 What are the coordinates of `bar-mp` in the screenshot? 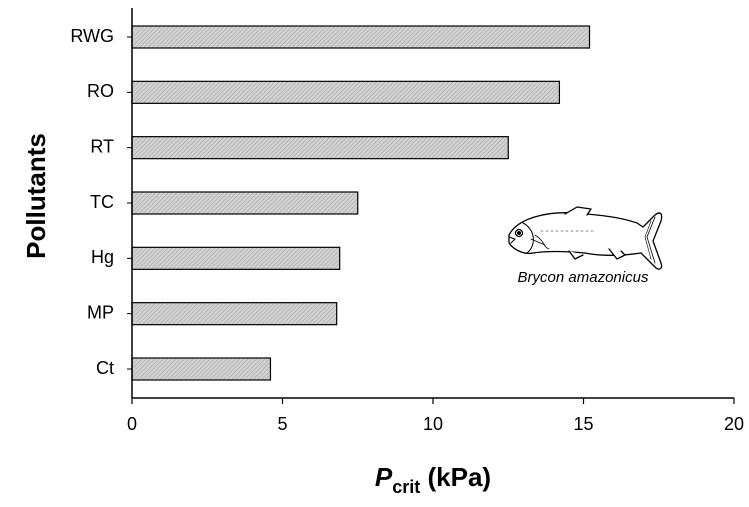 It's located at (234, 314).